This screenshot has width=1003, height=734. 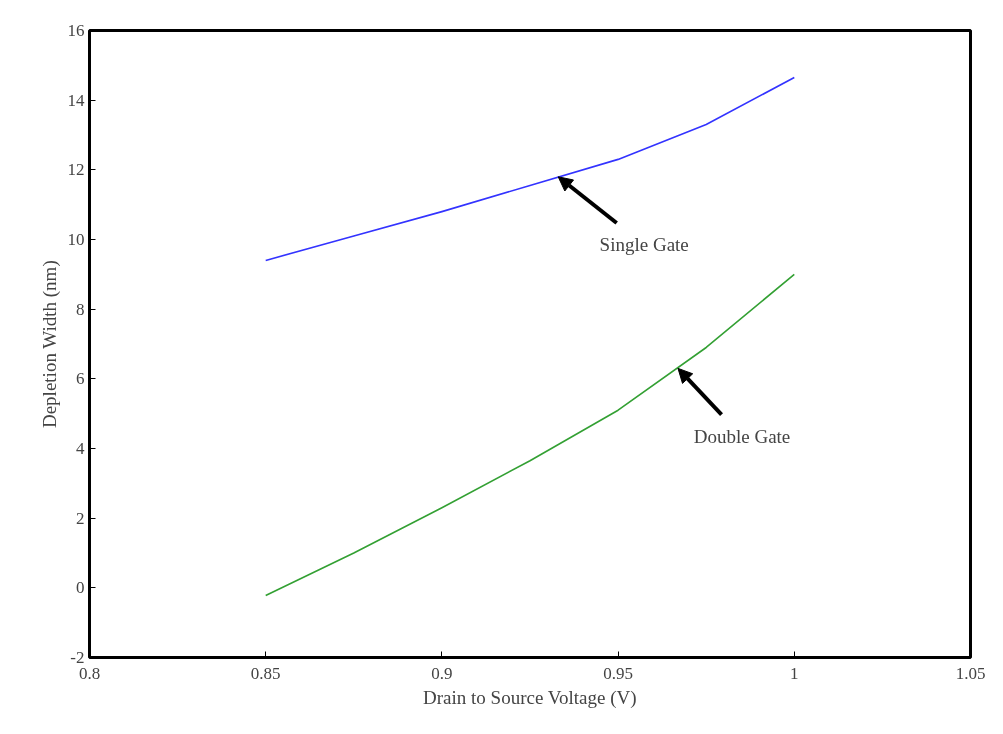 I want to click on x-tick-label: 0.95, so click(x=618, y=673).